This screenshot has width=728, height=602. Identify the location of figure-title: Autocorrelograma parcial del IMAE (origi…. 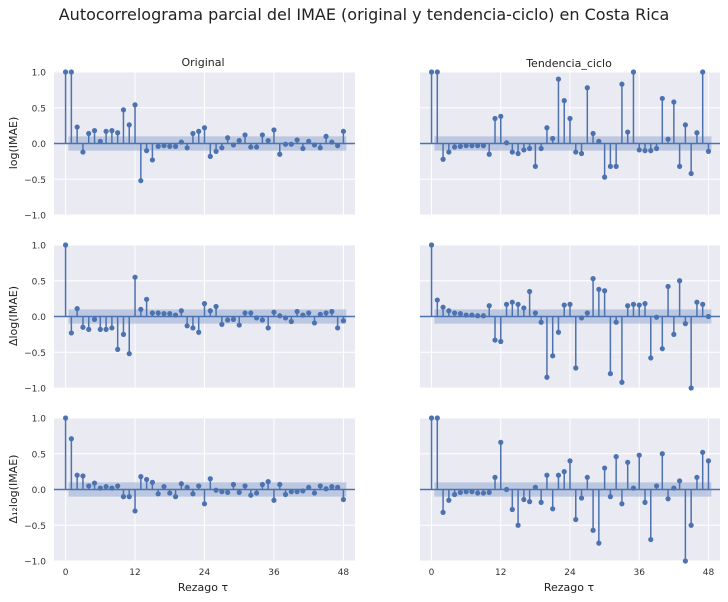
(364, 14).